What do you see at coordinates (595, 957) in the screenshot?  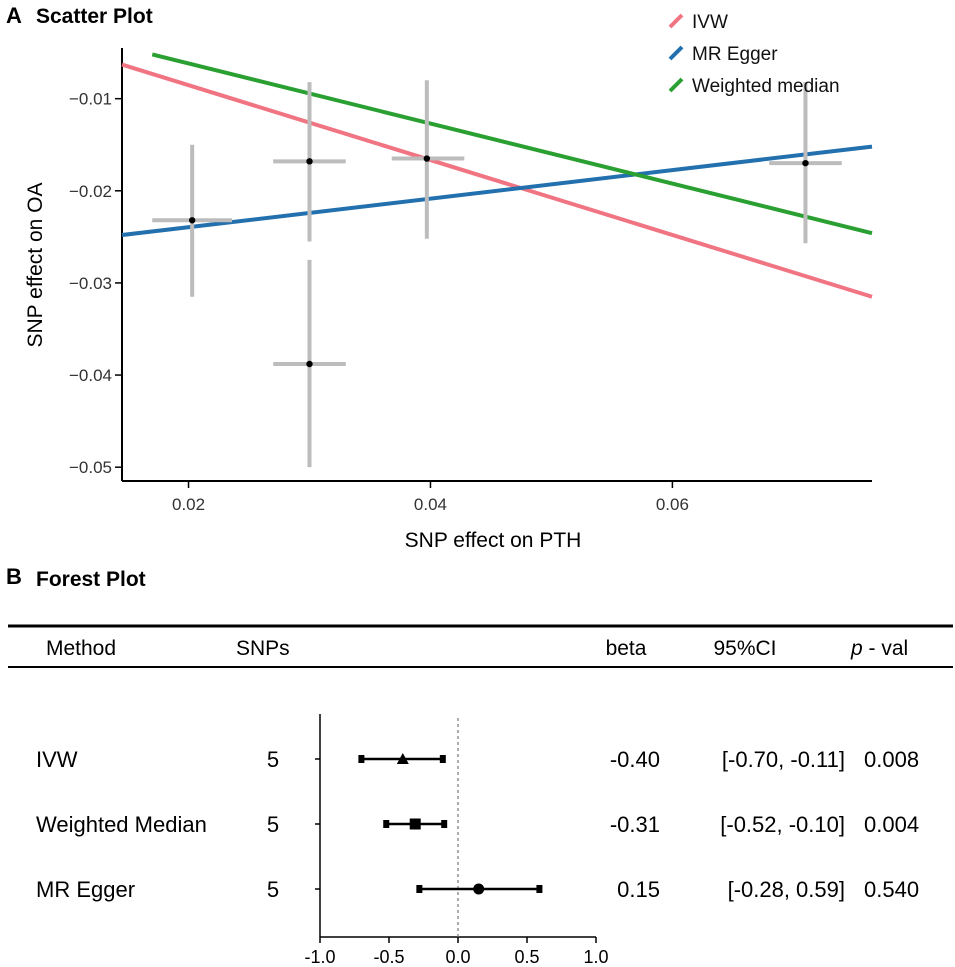 I see `forest-x-tick-label: 1.0` at bounding box center [595, 957].